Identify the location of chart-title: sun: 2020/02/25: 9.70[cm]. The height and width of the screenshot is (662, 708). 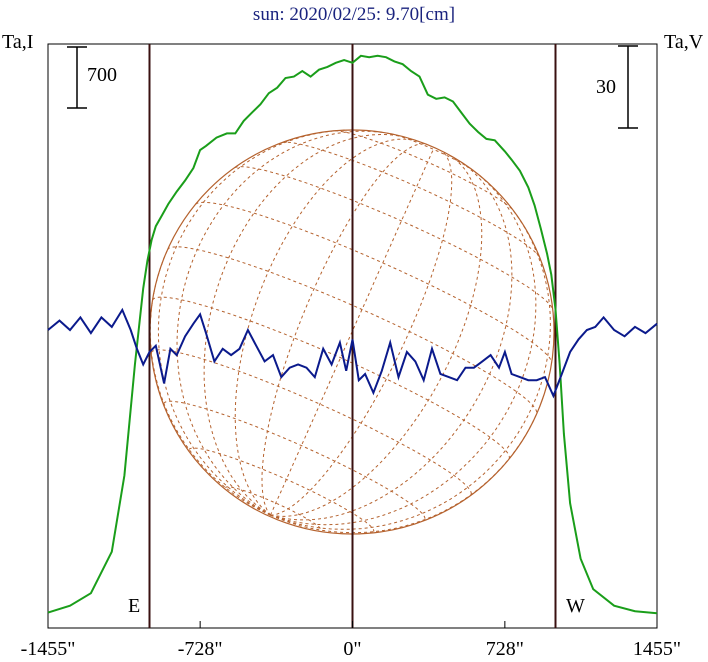
(354, 14).